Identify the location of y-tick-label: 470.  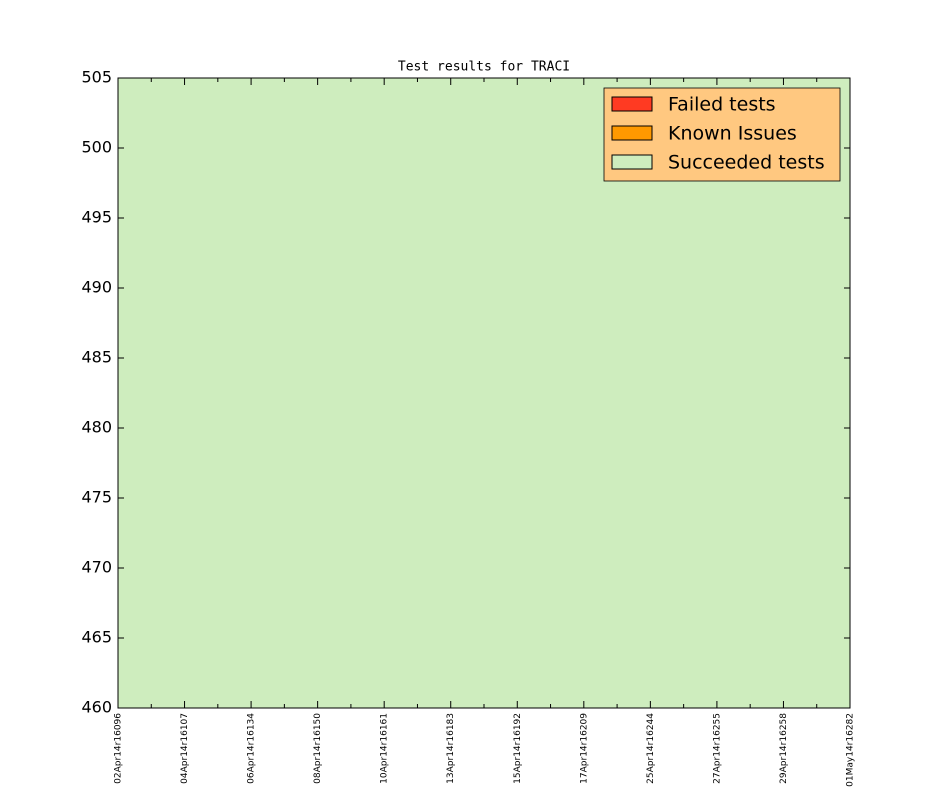
(96, 567).